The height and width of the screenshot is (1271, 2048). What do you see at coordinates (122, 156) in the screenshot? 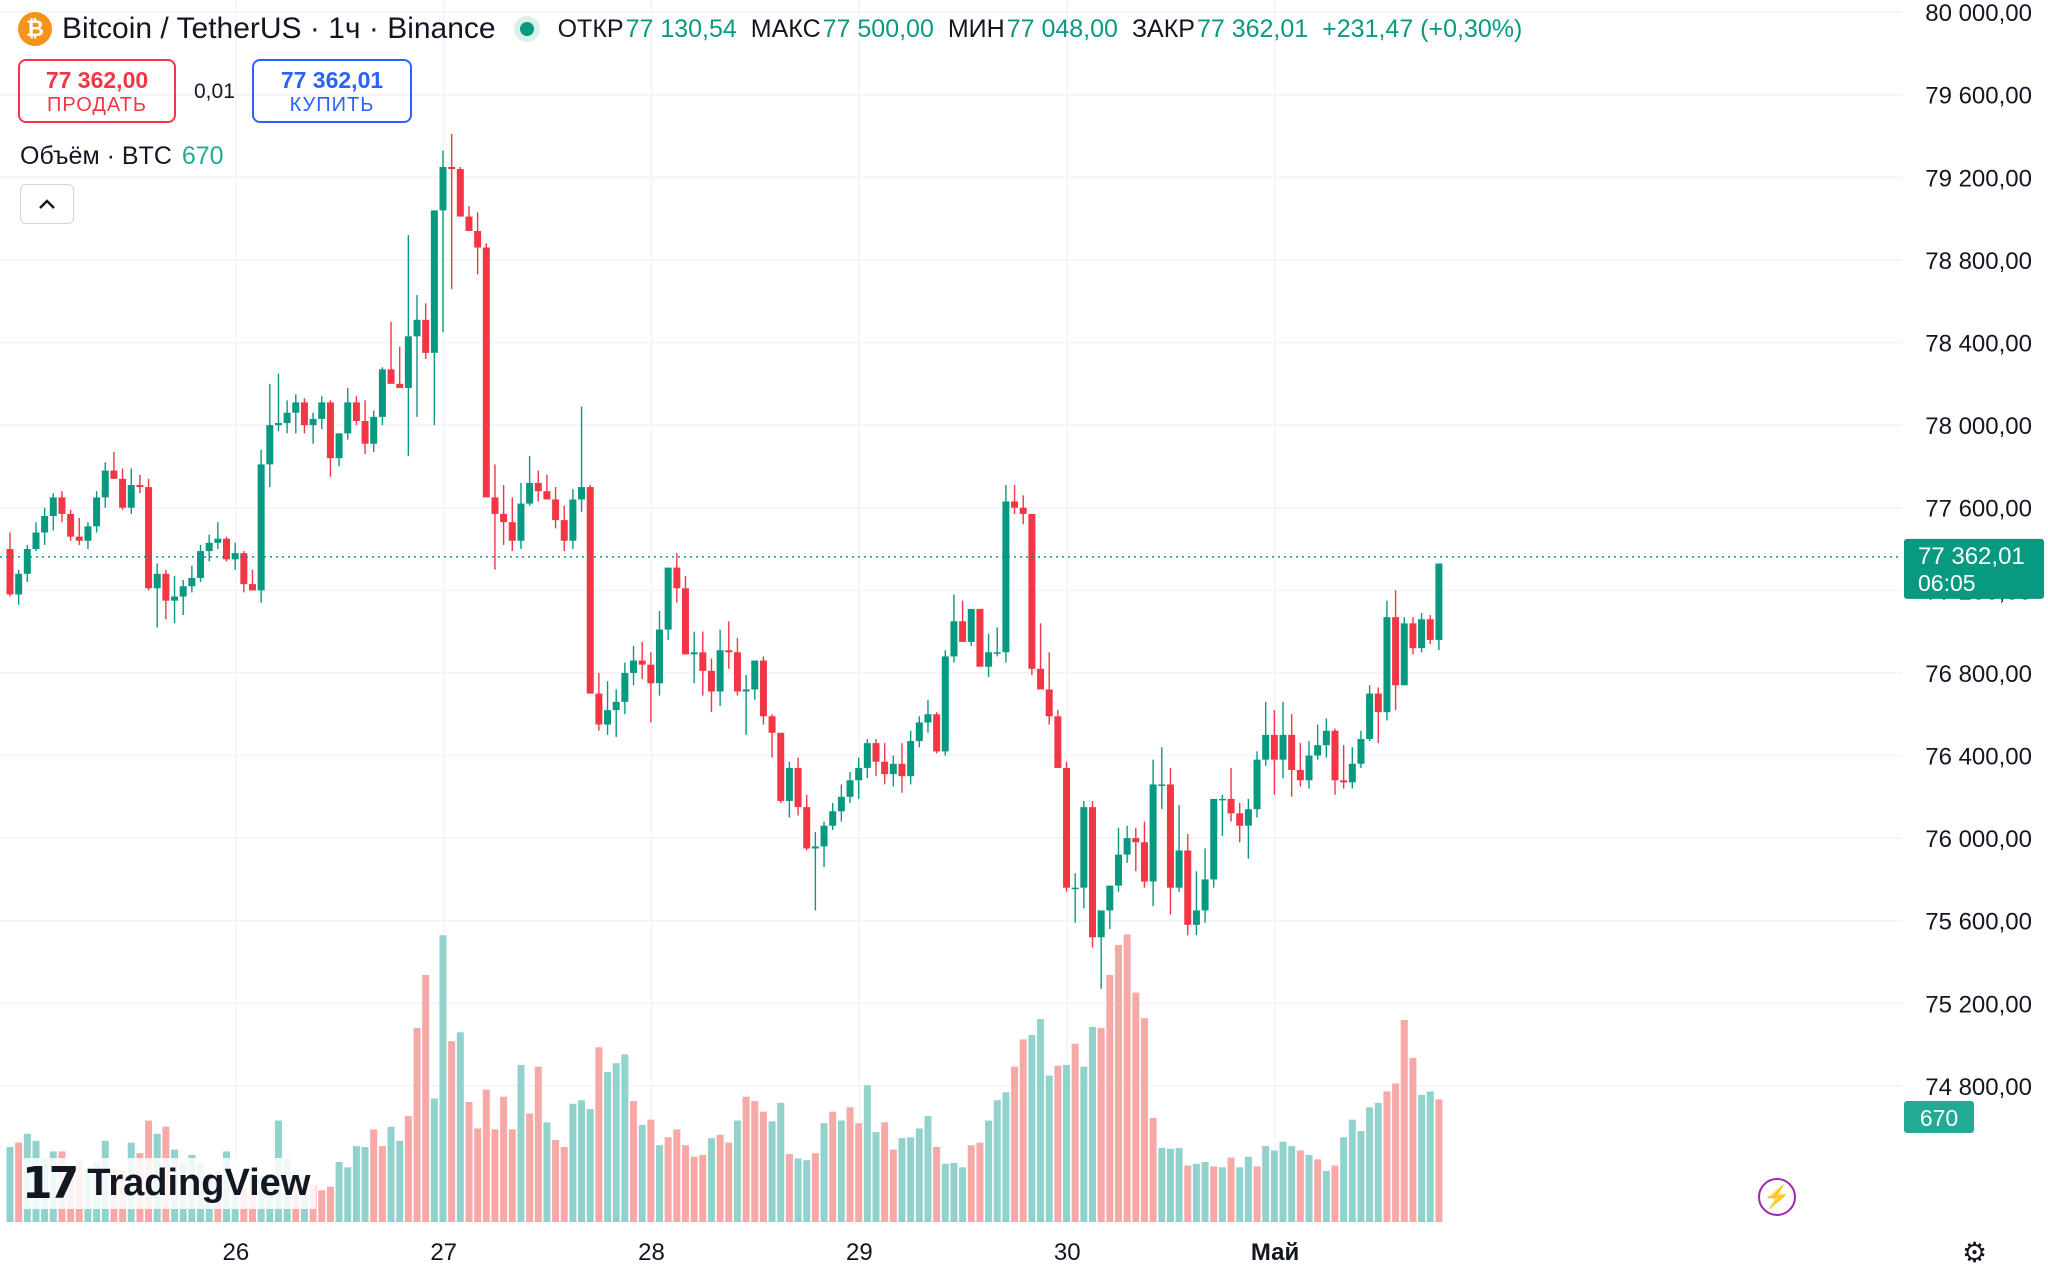
I see `volume-legend: Объём · BTC 670` at bounding box center [122, 156].